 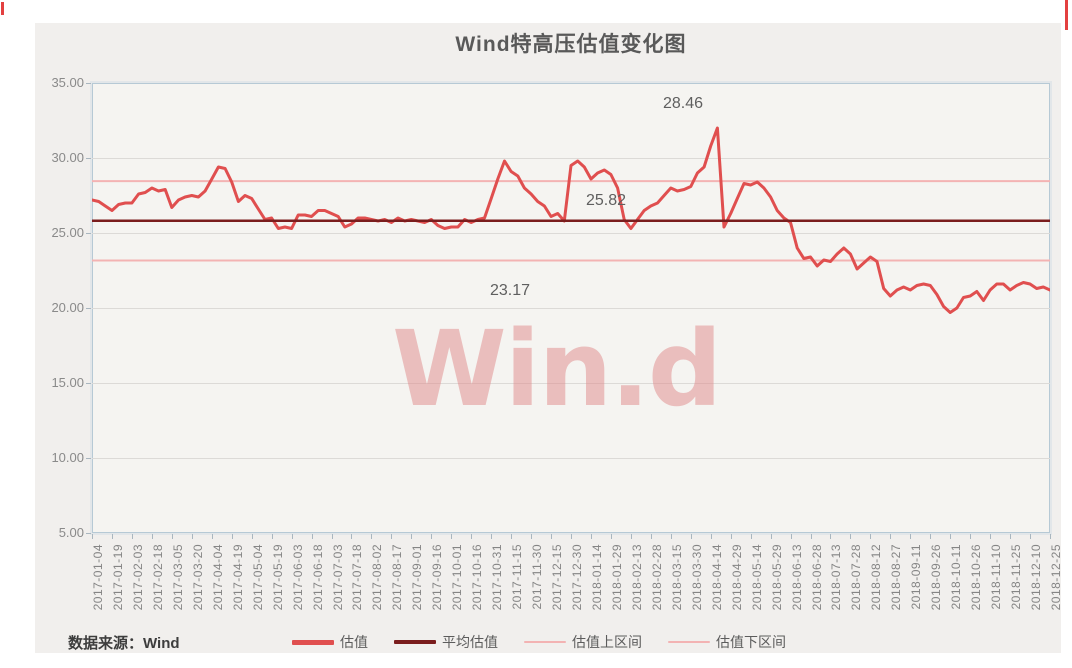 I want to click on page-title: Wind特高压估值变化图, so click(x=571, y=44).